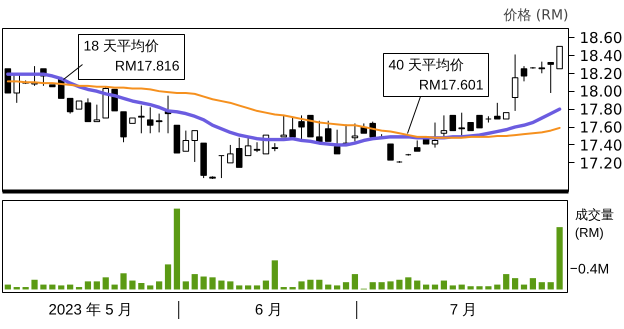 The width and height of the screenshot is (624, 329). I want to click on annotation: 18 天平均价 RM17.816, so click(132, 56).